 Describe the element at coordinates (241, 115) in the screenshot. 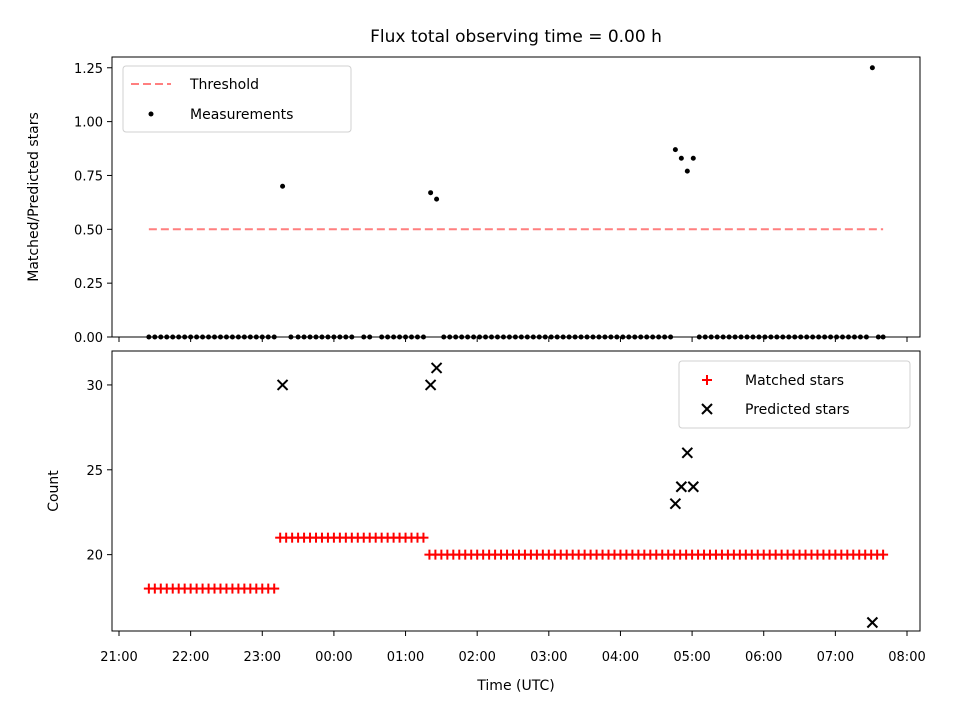

I see `legend-measurements-label: Measurements` at that location.